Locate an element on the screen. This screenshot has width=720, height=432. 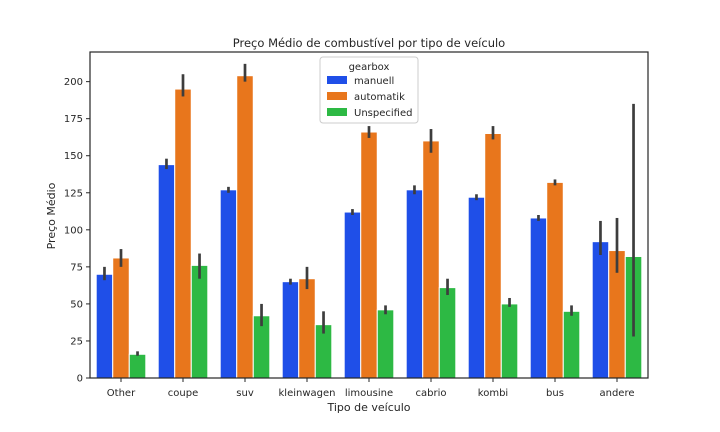
bar-unspecified-bus is located at coordinates (571, 344).